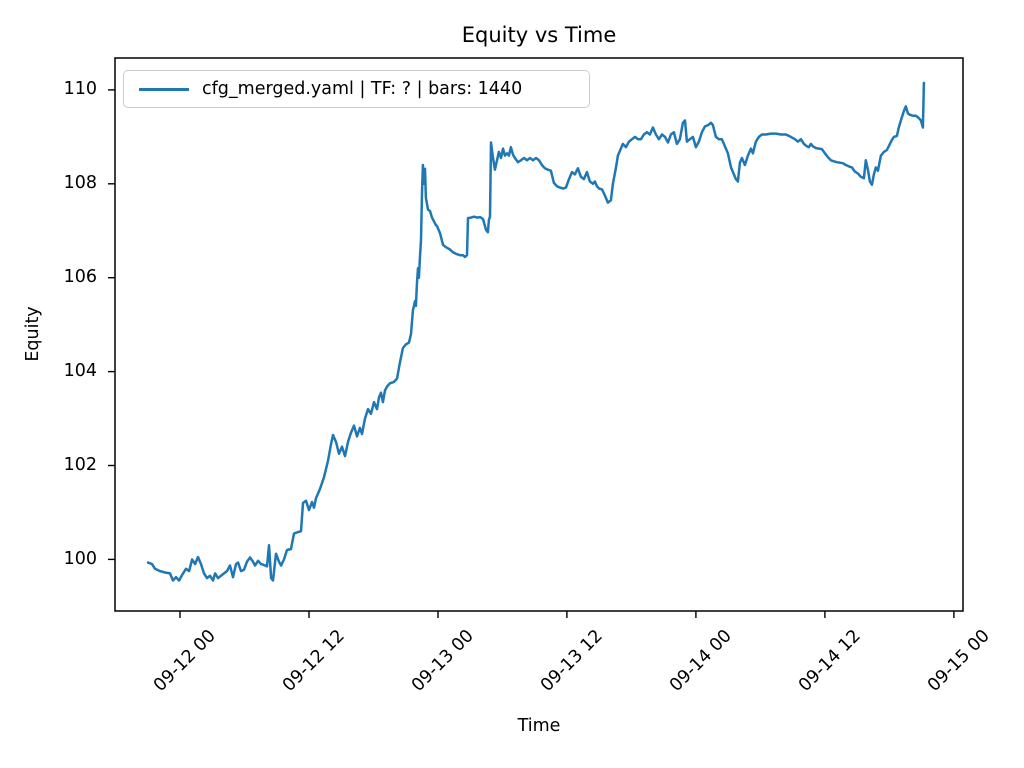  What do you see at coordinates (362, 89) in the screenshot?
I see `legend-entry-label: cfg_merged.yaml | TF: ? | bars: 1440` at bounding box center [362, 89].